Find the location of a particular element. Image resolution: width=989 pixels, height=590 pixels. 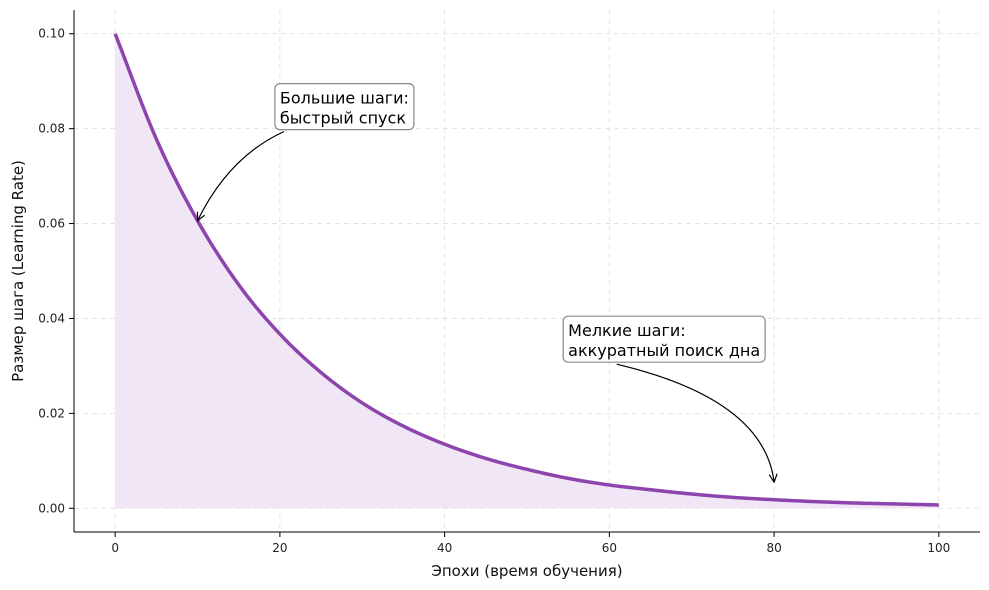

y-tick-label-1: 0.02 is located at coordinates (51, 413).